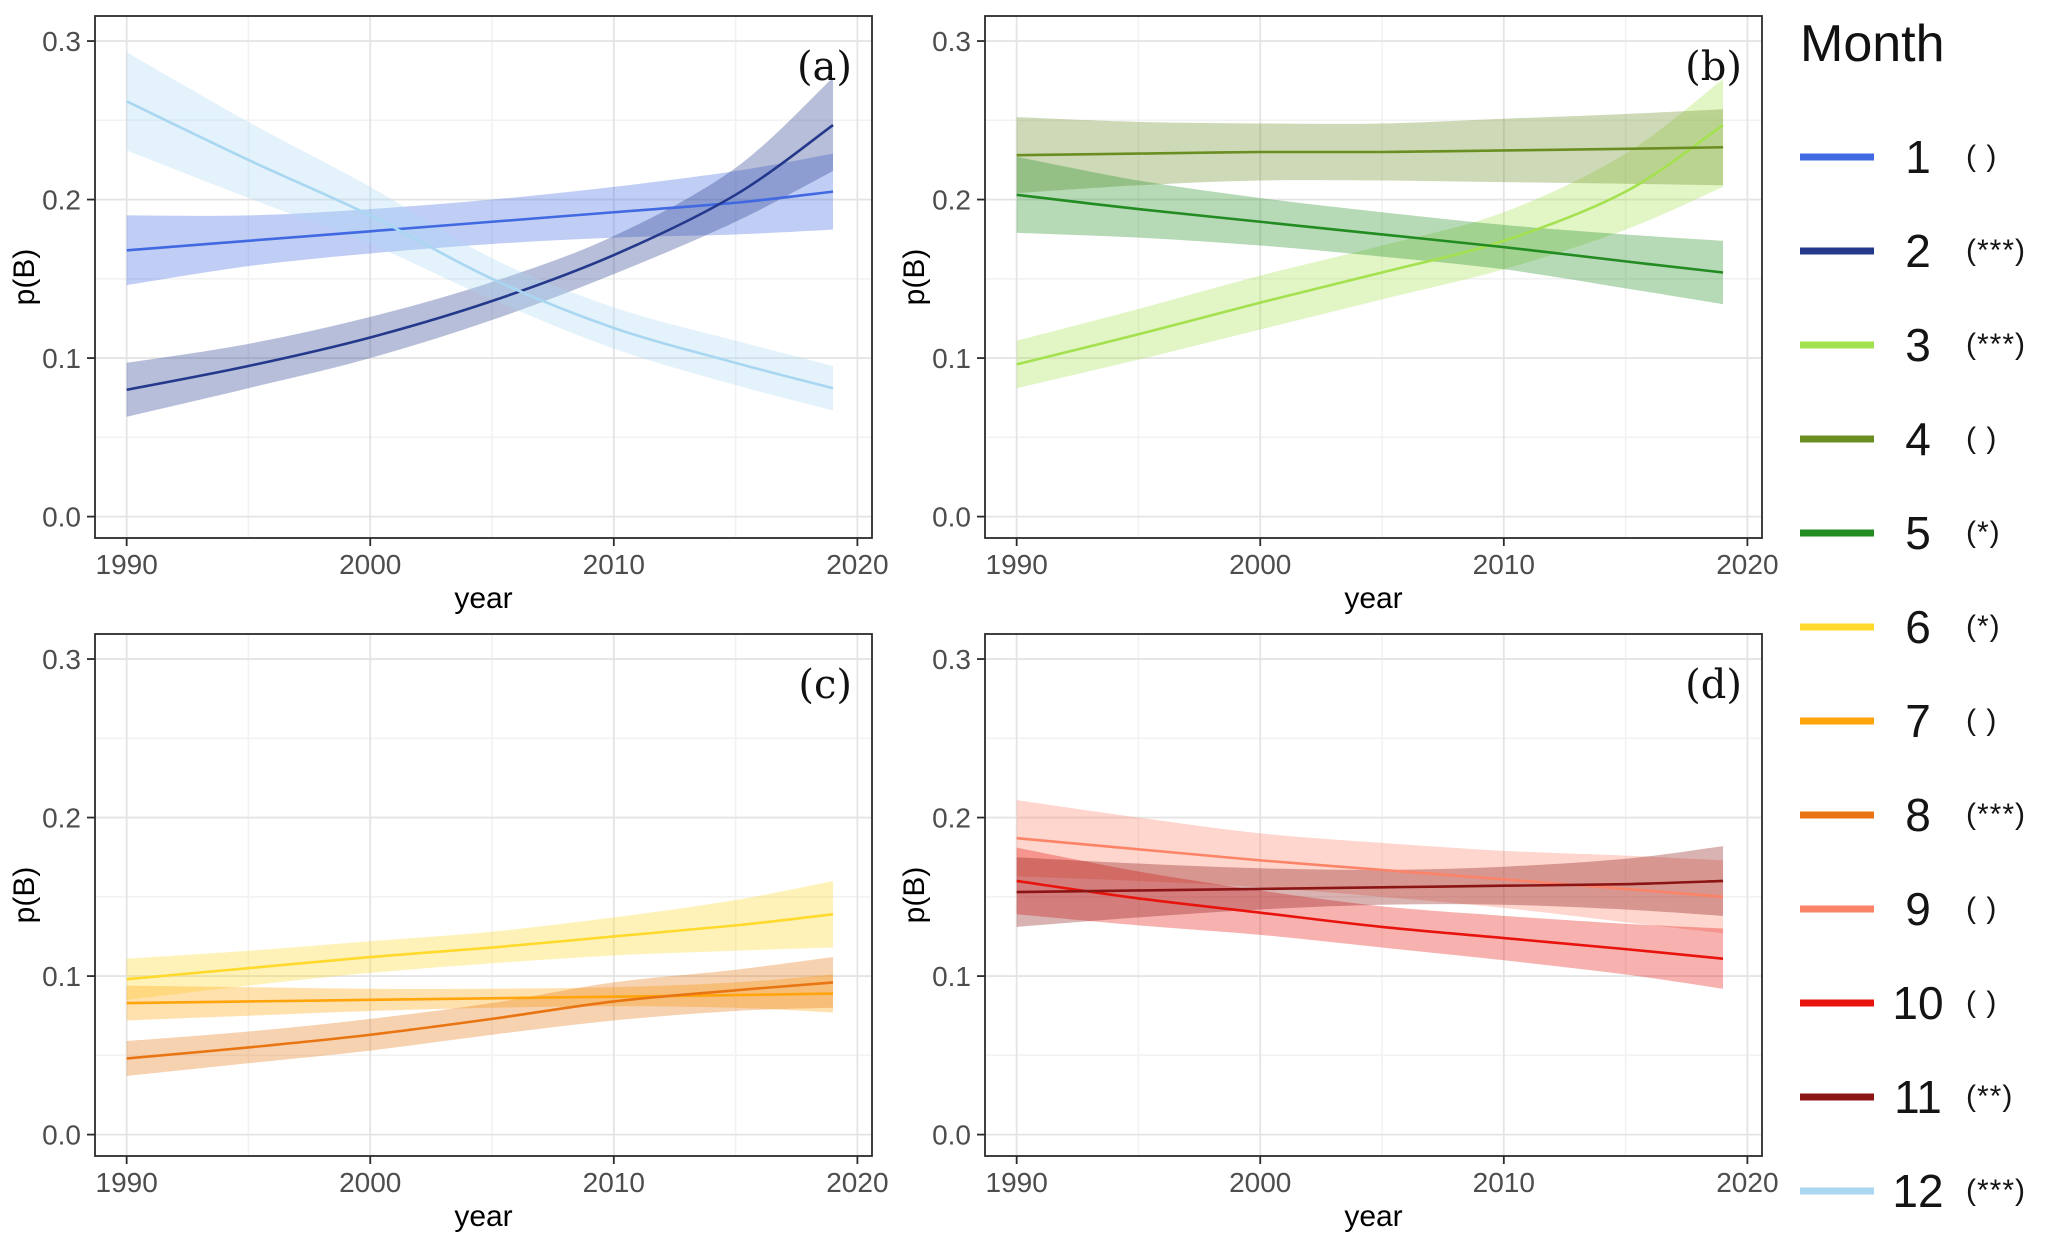  Describe the element at coordinates (1918, 251) in the screenshot. I see `legend-month-number: 2` at that location.